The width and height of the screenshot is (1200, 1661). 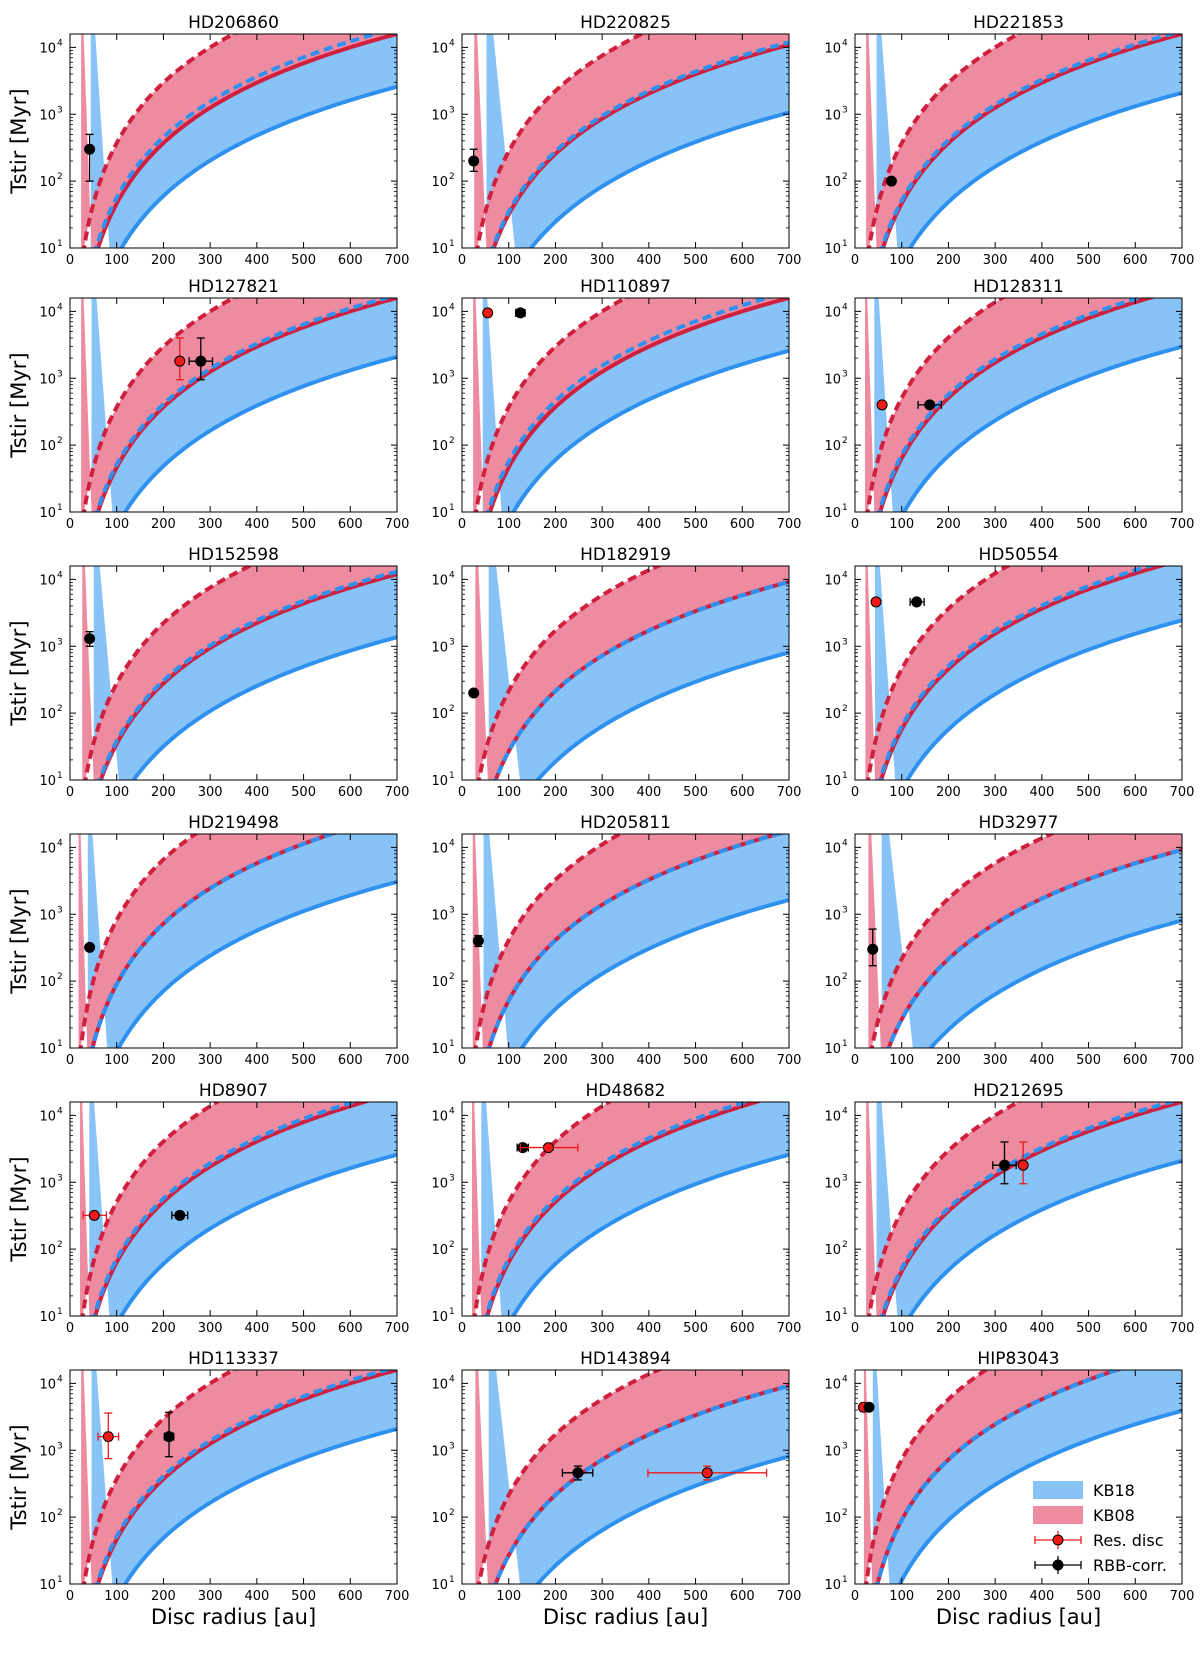 I want to click on kb08-solid-curve, so click(x=638, y=405).